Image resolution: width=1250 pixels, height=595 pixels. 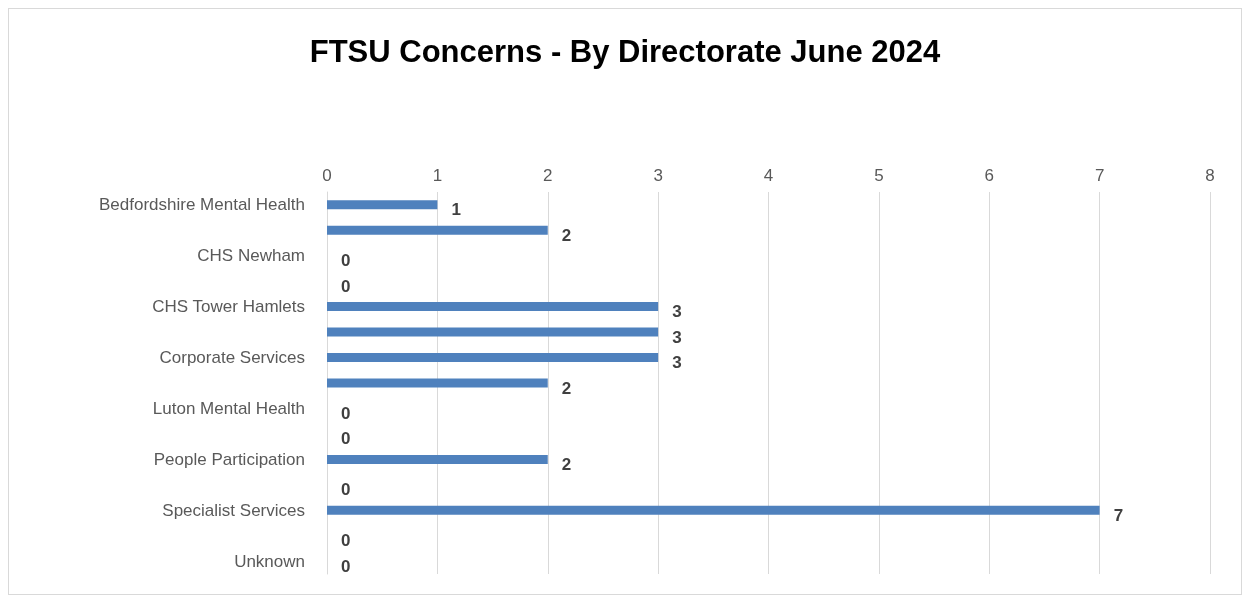 What do you see at coordinates (879, 175) in the screenshot?
I see `x-tick-label: 5` at bounding box center [879, 175].